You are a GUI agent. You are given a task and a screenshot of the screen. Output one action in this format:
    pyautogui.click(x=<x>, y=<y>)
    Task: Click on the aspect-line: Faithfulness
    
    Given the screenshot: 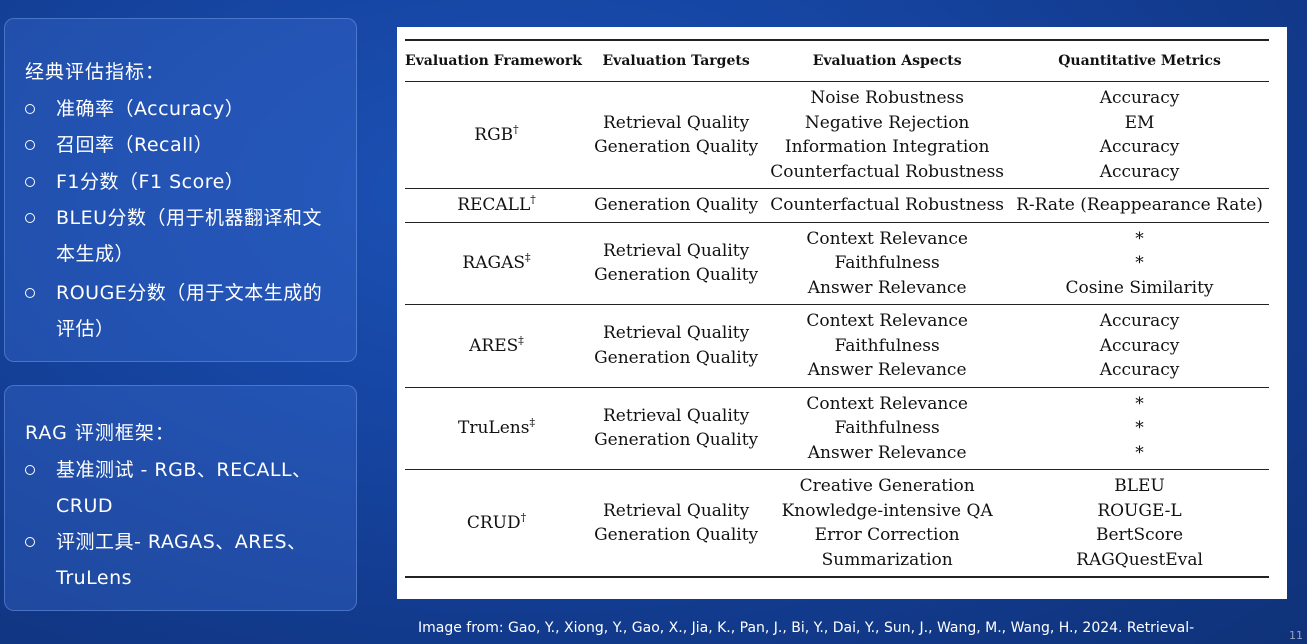 What is the action you would take?
    pyautogui.click(x=887, y=263)
    